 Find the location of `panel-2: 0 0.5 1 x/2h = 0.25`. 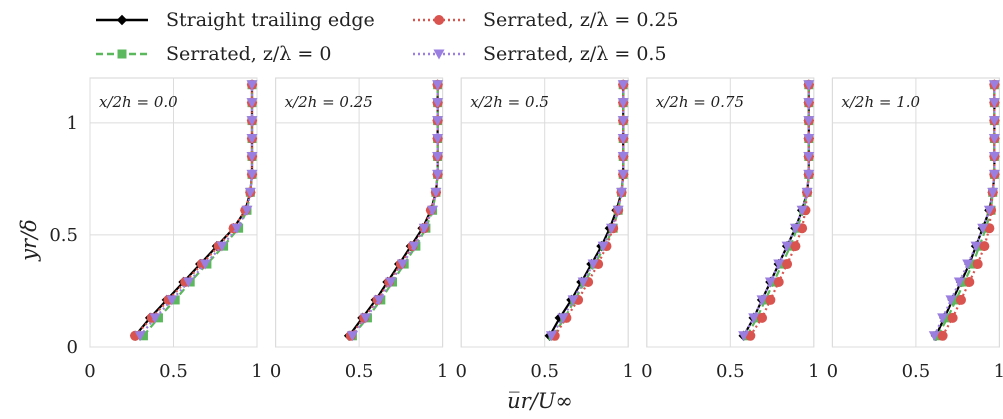

panel-2: 0 0.5 1 x/2h = 0.25 is located at coordinates (359, 229).